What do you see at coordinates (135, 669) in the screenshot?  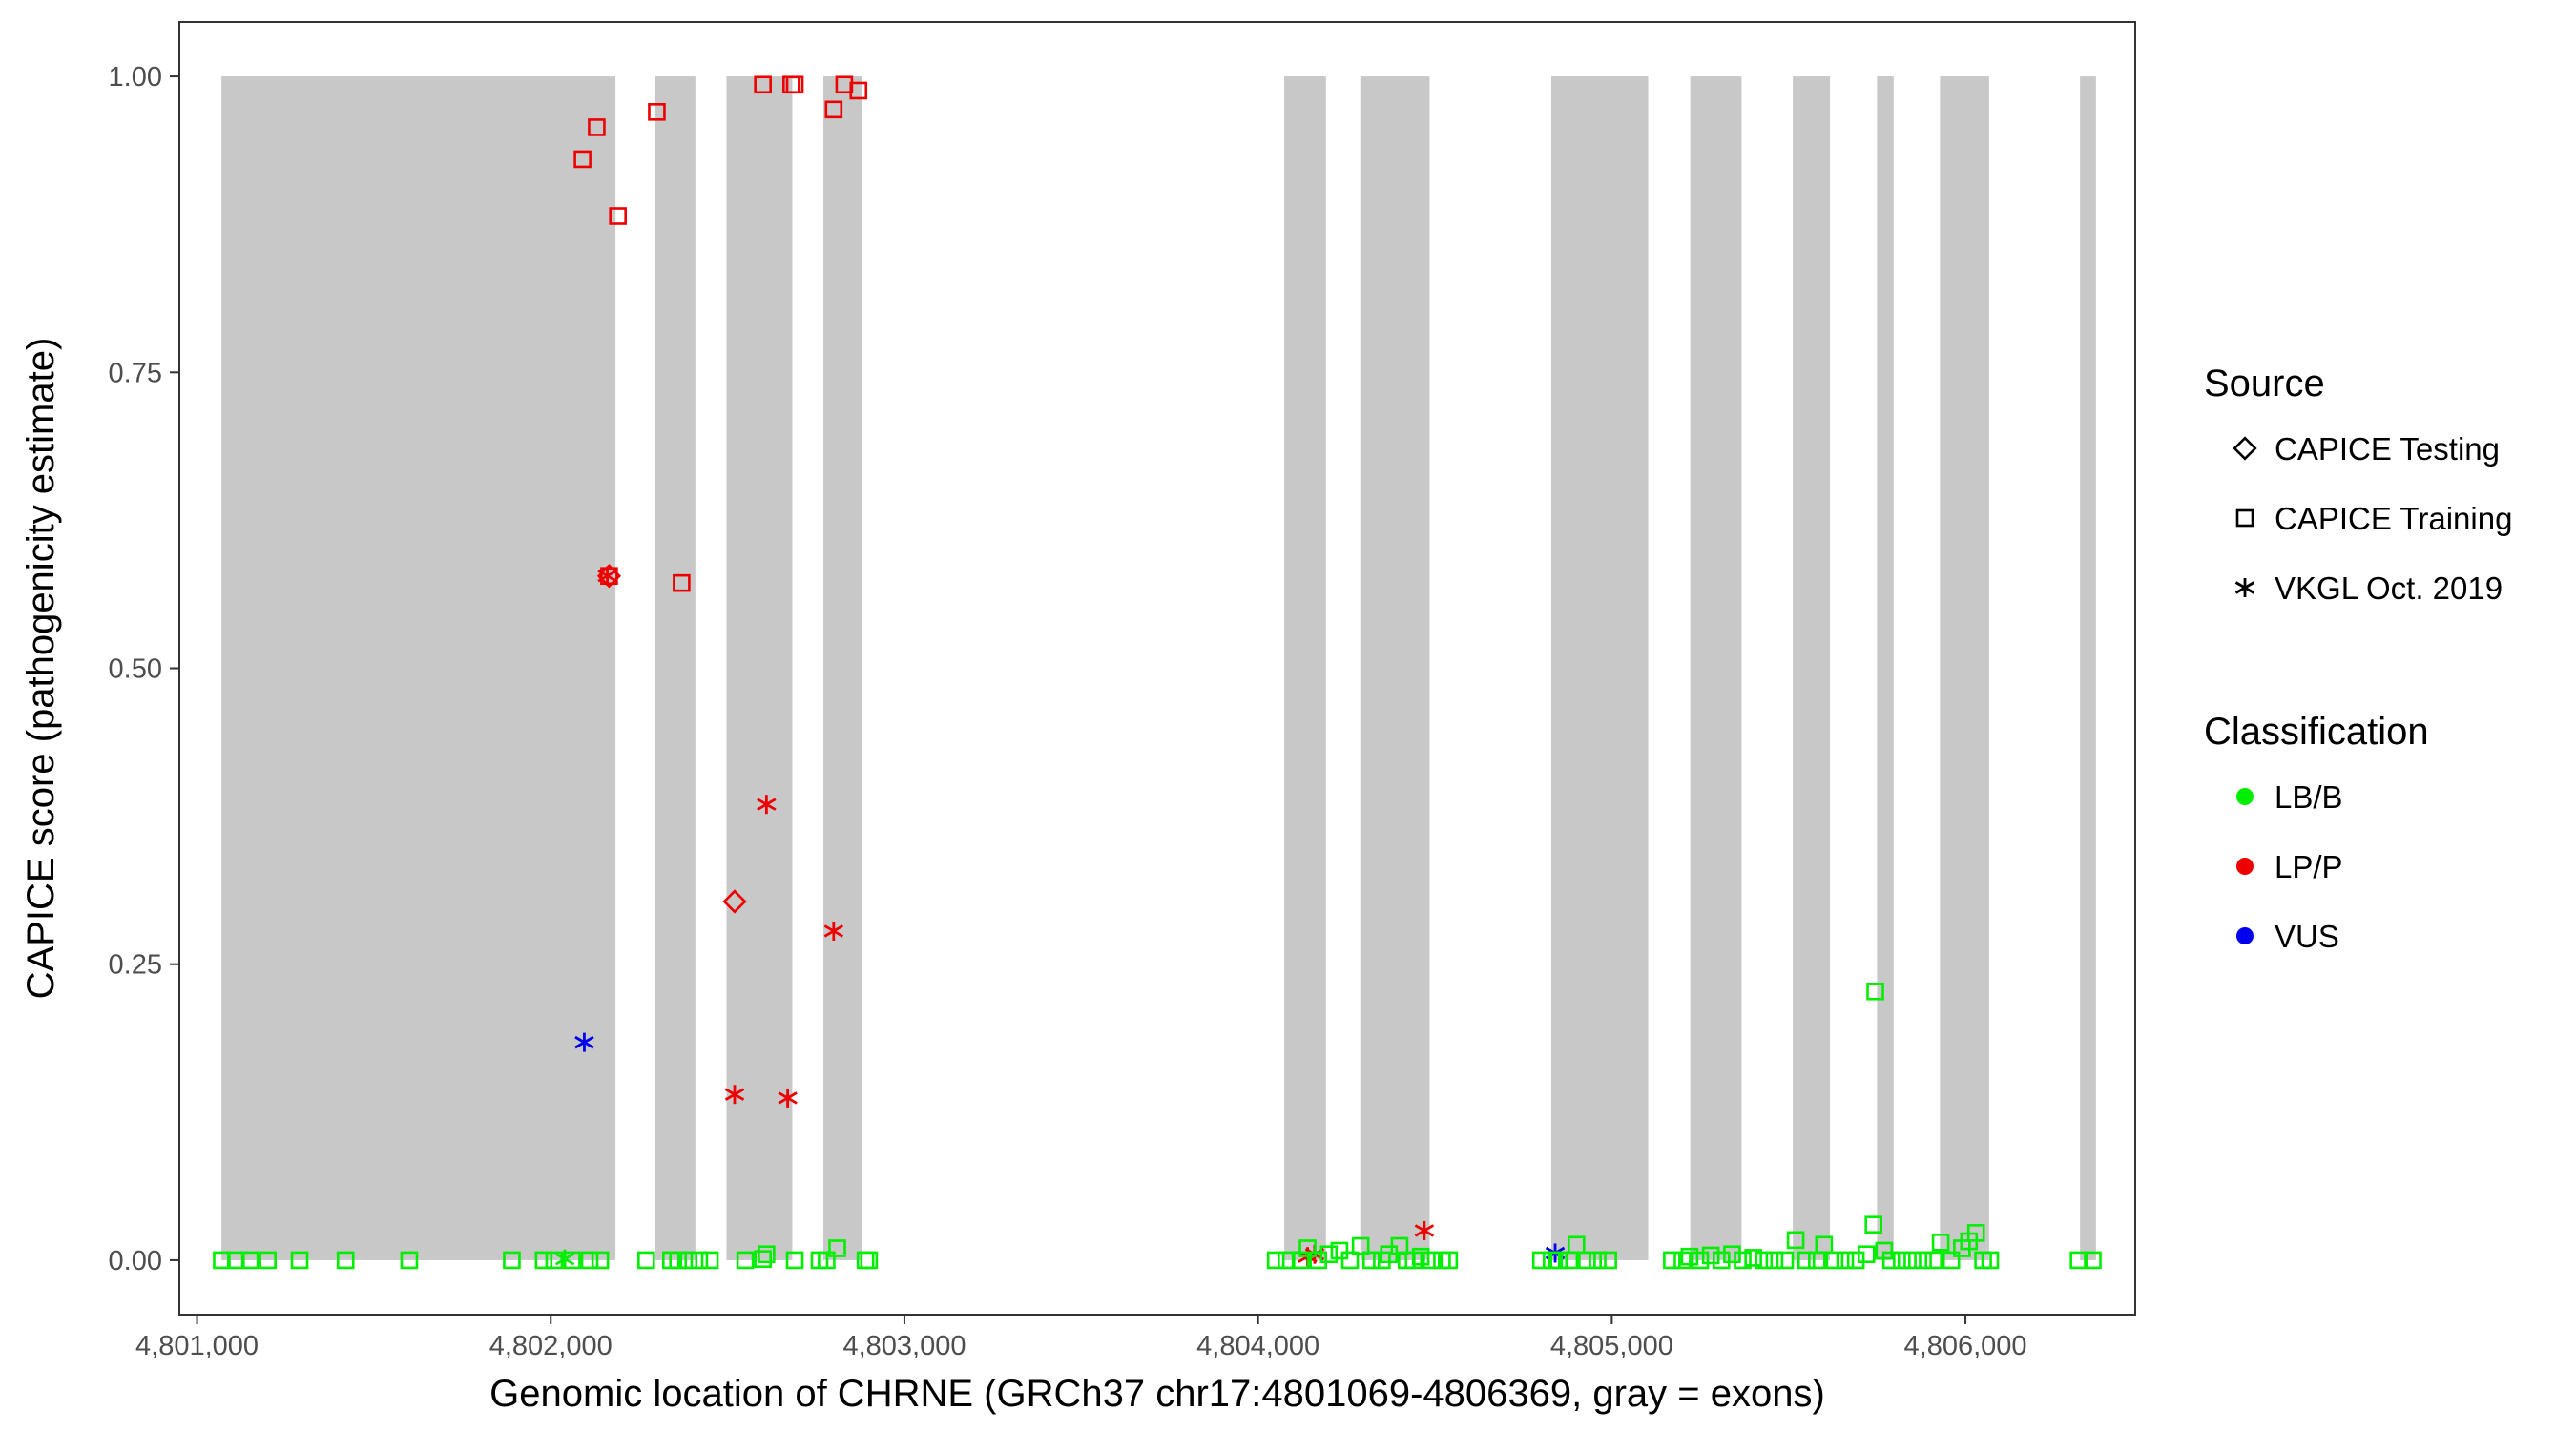 I see `y-tick-label: 0.50` at bounding box center [135, 669].